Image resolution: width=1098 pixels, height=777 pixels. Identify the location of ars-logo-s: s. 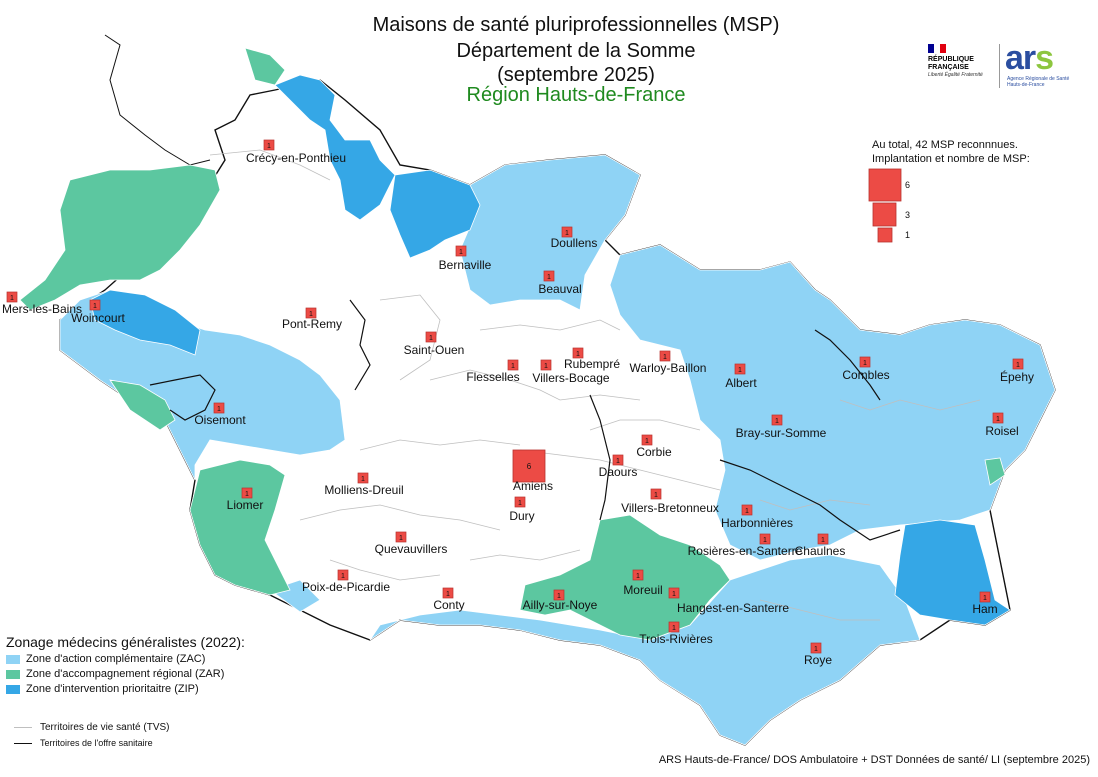
(1044, 58).